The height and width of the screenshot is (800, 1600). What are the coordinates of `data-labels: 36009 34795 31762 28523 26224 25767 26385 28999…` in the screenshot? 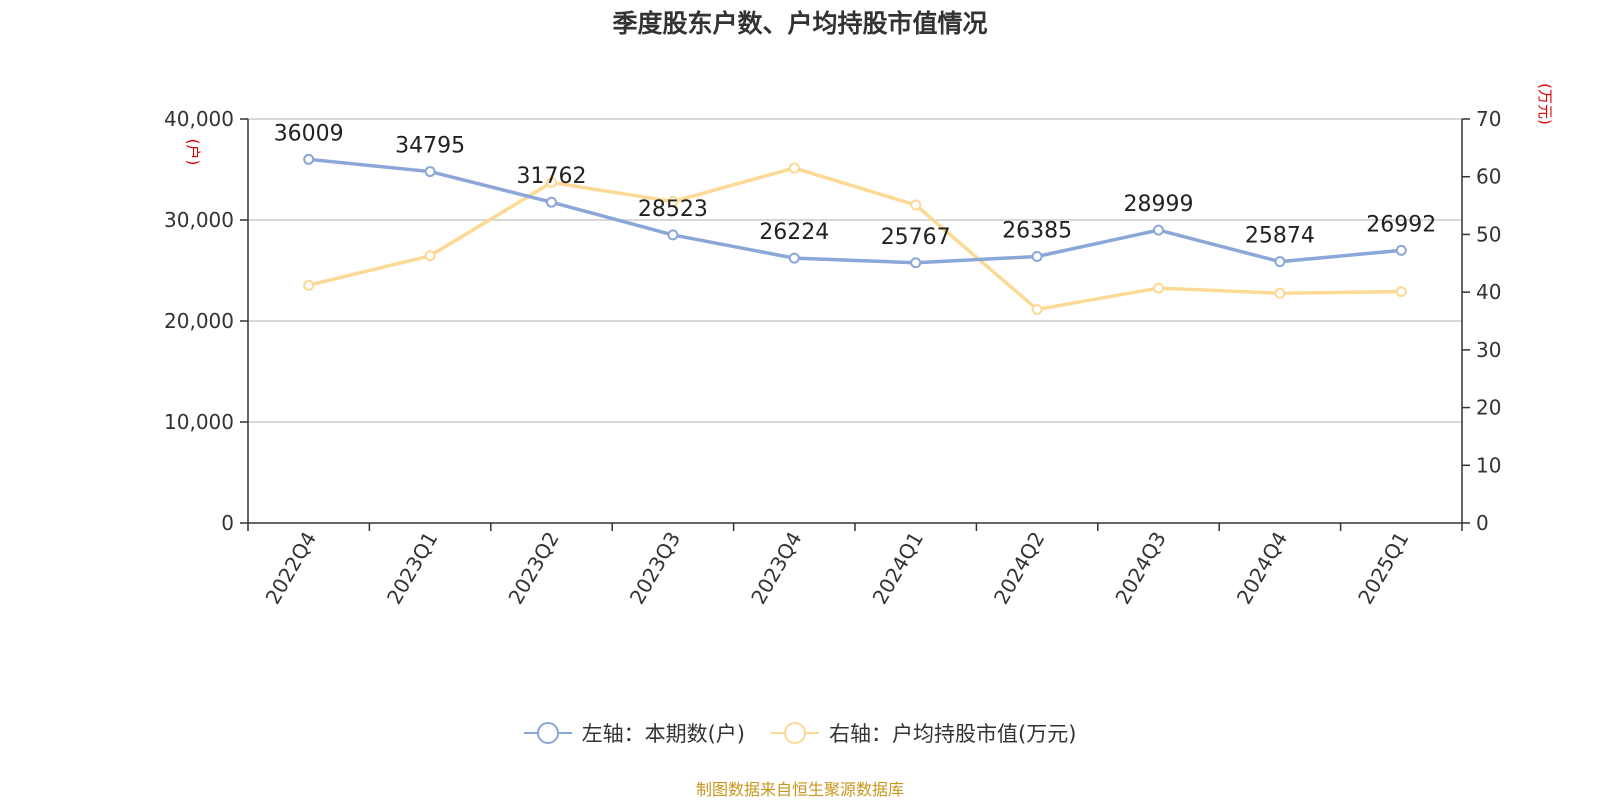 It's located at (855, 185).